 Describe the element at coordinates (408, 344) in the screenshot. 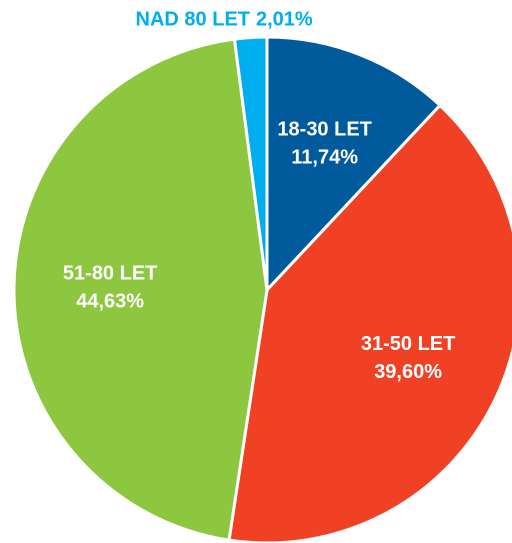

I see `slice-label: 31-50 LET` at that location.